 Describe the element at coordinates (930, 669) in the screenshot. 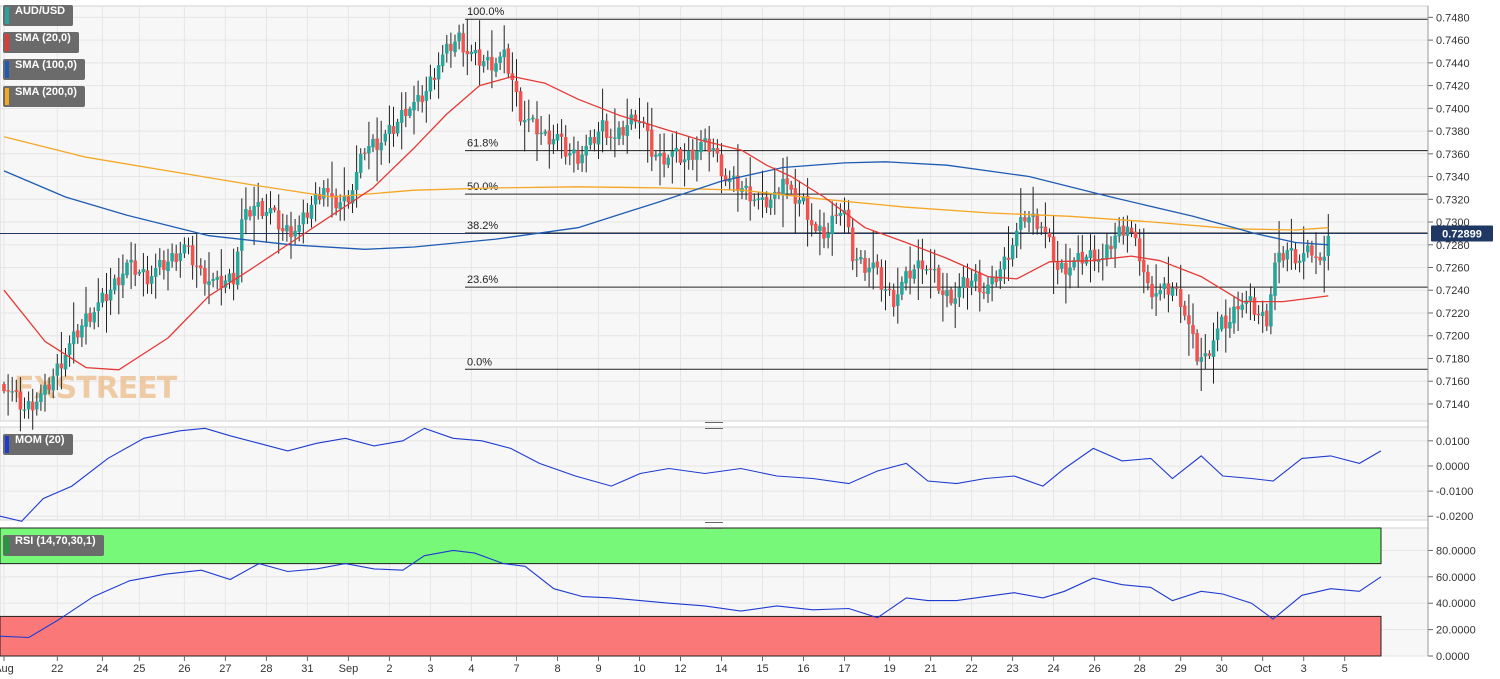

I see `x-tick-label: 21` at that location.